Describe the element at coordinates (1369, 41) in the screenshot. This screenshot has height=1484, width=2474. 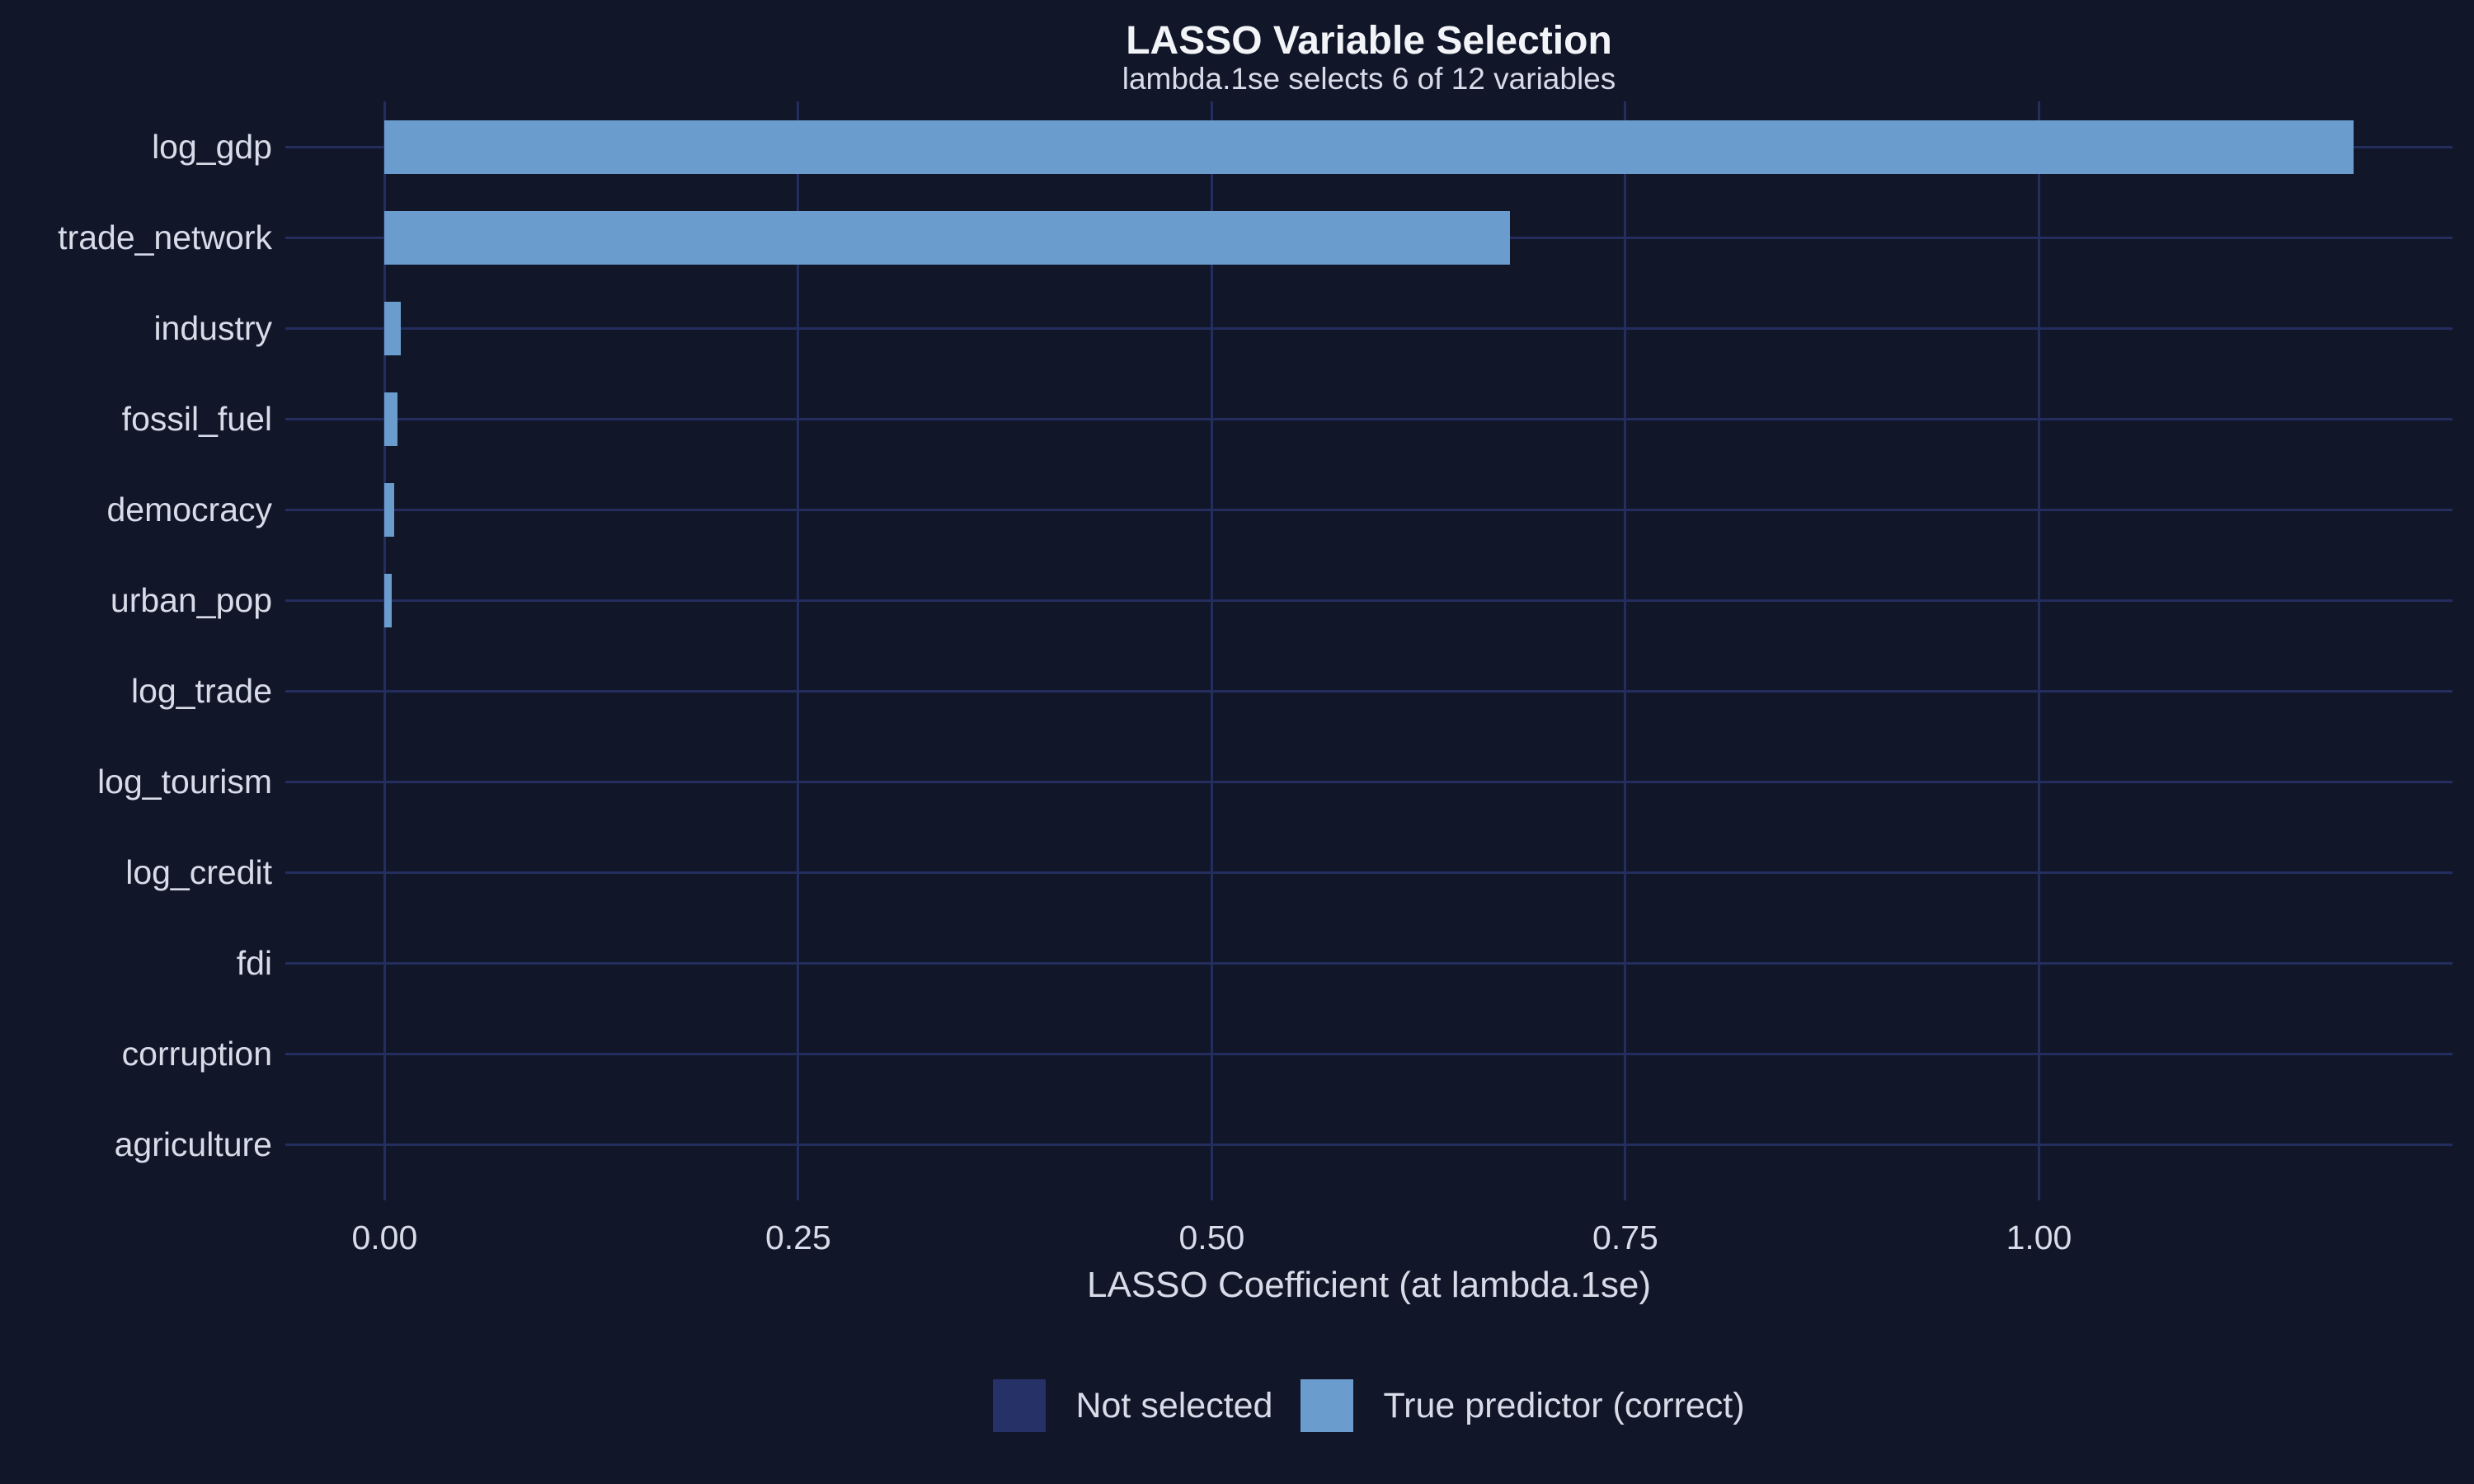
I see `chart-title: LASSO Variable Selection` at that location.